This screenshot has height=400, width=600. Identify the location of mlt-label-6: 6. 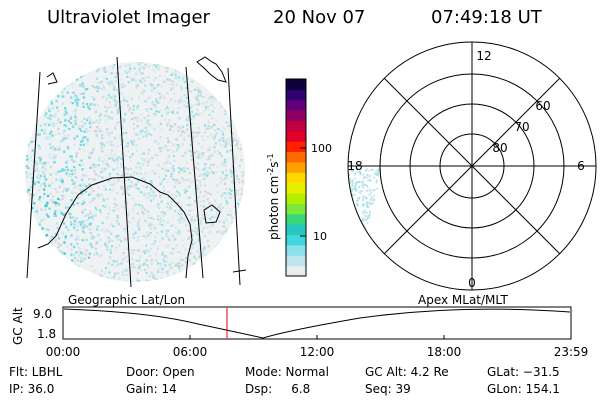
(581, 166).